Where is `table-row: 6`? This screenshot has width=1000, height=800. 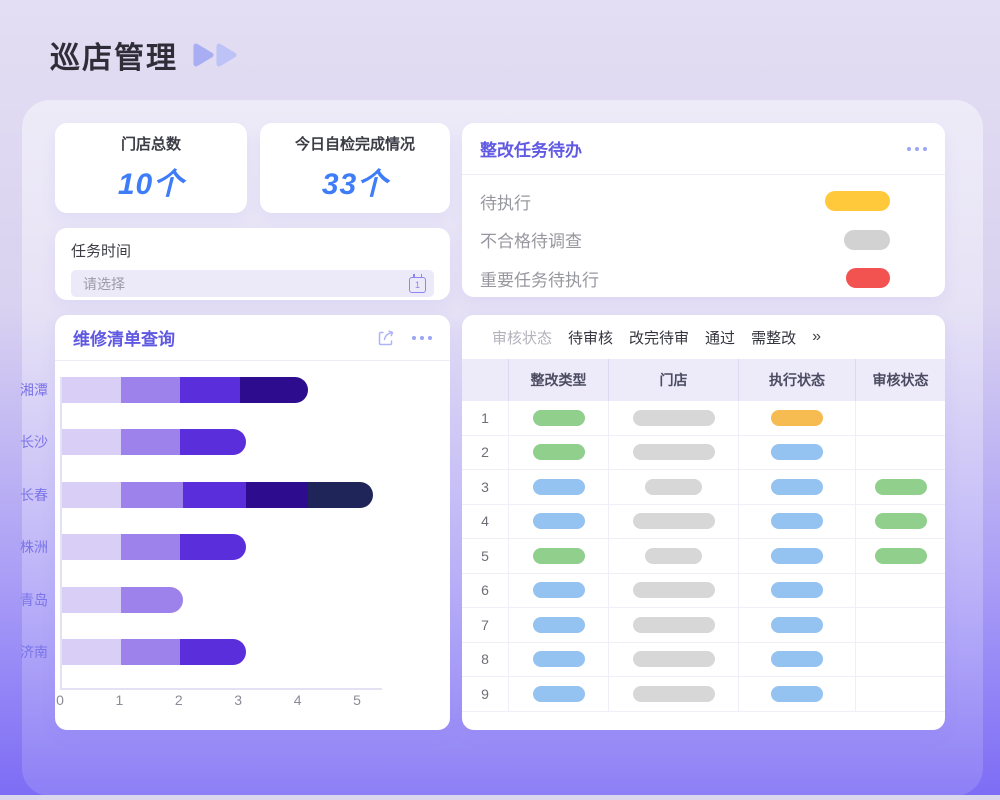
table-row: 6 is located at coordinates (703, 590).